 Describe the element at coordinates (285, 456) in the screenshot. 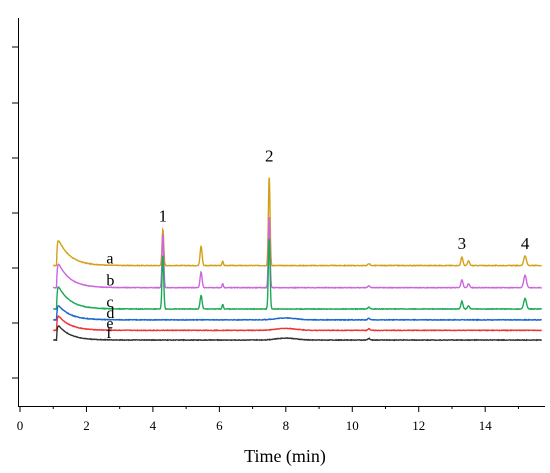

I see `x-axis-title: Time (min)` at that location.